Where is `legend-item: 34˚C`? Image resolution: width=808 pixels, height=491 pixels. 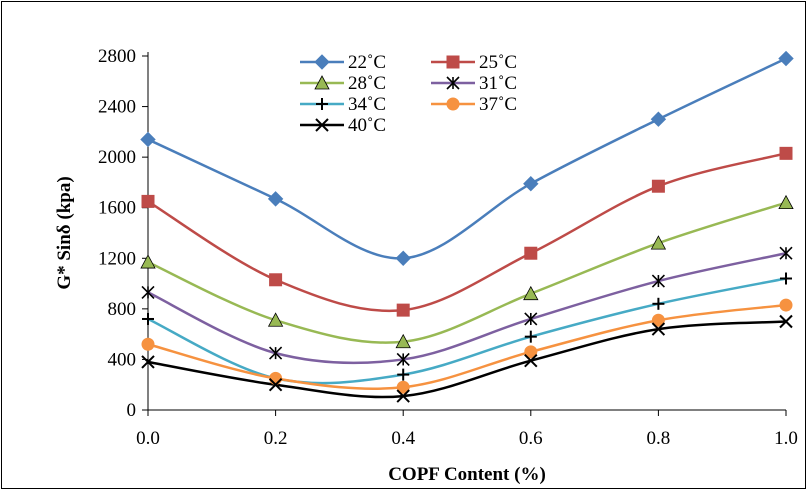 legend-item: 34˚C is located at coordinates (343, 104).